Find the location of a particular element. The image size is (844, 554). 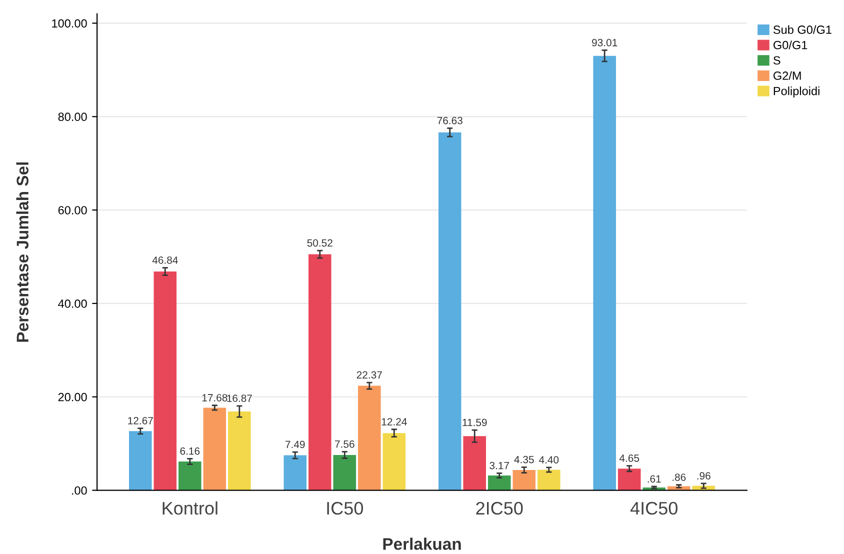

data-label: 6.16 is located at coordinates (190, 451).